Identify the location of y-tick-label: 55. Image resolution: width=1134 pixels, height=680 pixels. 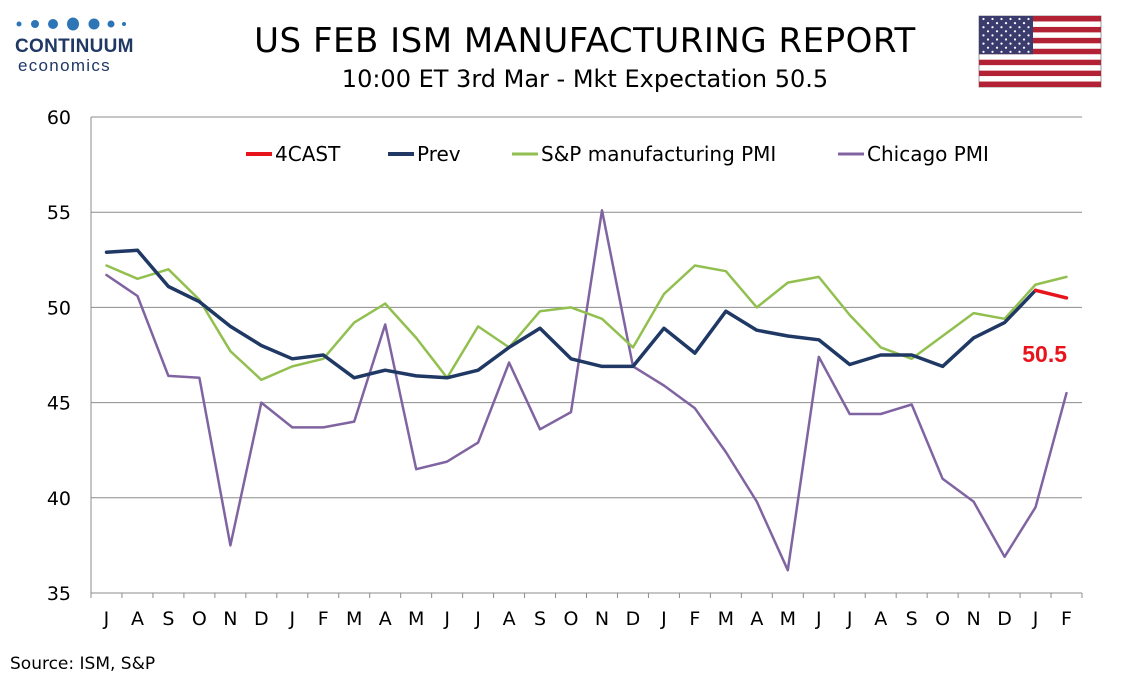
(59, 213).